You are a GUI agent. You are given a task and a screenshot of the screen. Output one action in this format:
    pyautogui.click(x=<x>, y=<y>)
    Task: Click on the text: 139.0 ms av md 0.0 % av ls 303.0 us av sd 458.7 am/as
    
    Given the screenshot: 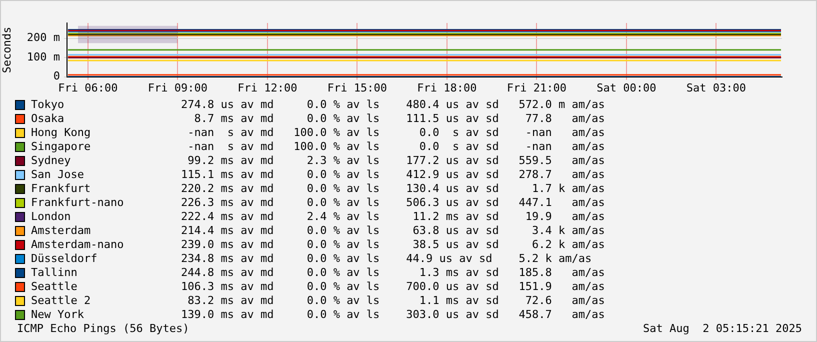 What is the action you would take?
    pyautogui.click(x=393, y=315)
    